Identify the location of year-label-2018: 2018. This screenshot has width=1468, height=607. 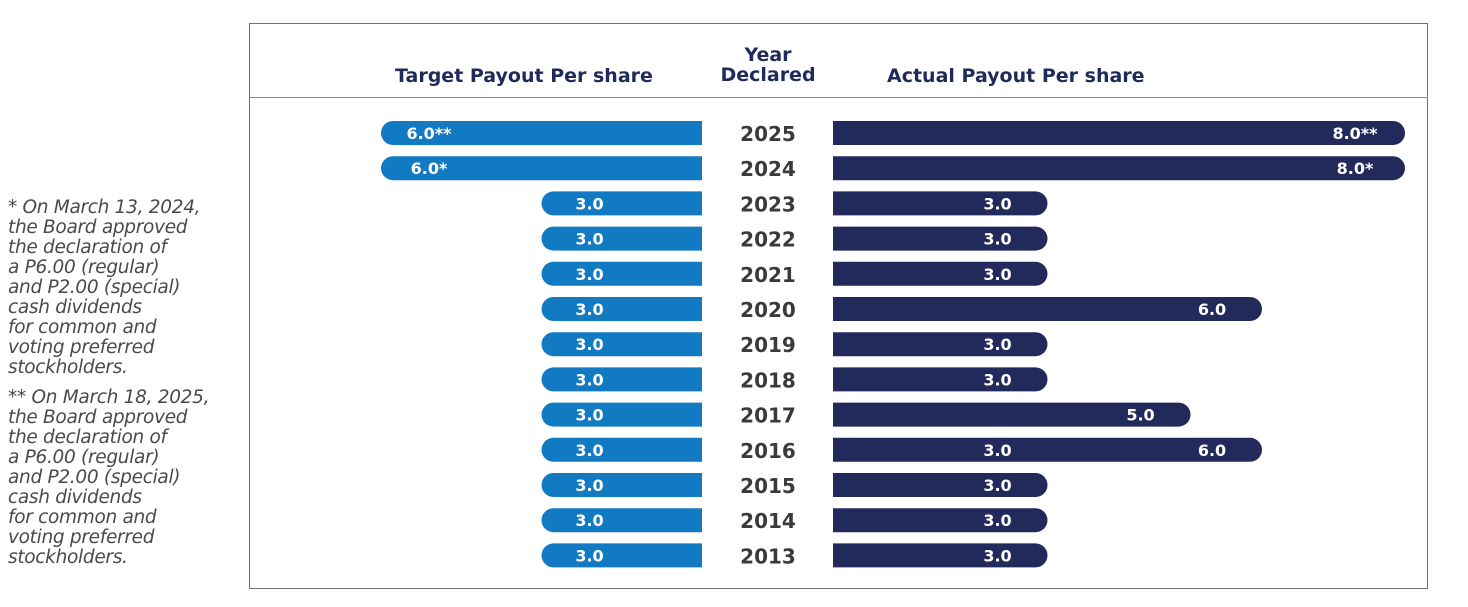
(768, 380).